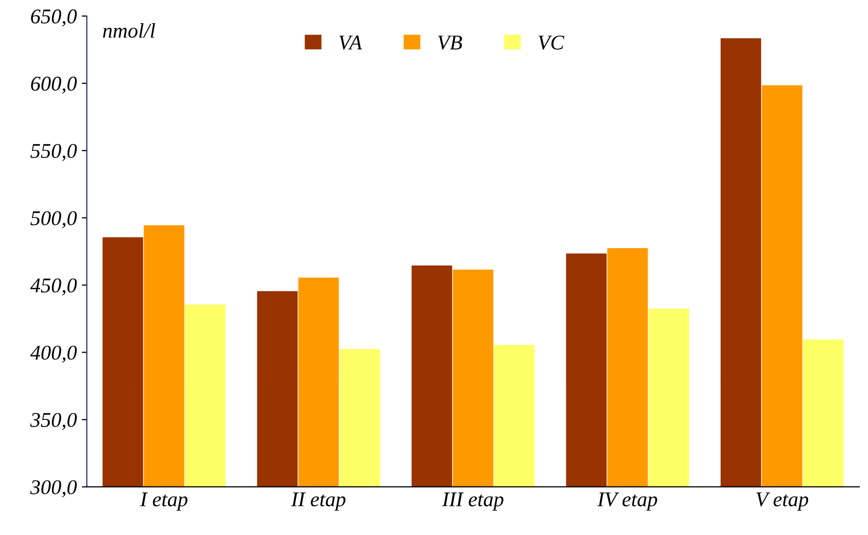 The height and width of the screenshot is (535, 868). Describe the element at coordinates (318, 501) in the screenshot. I see `x-tick-label: II etap` at that location.